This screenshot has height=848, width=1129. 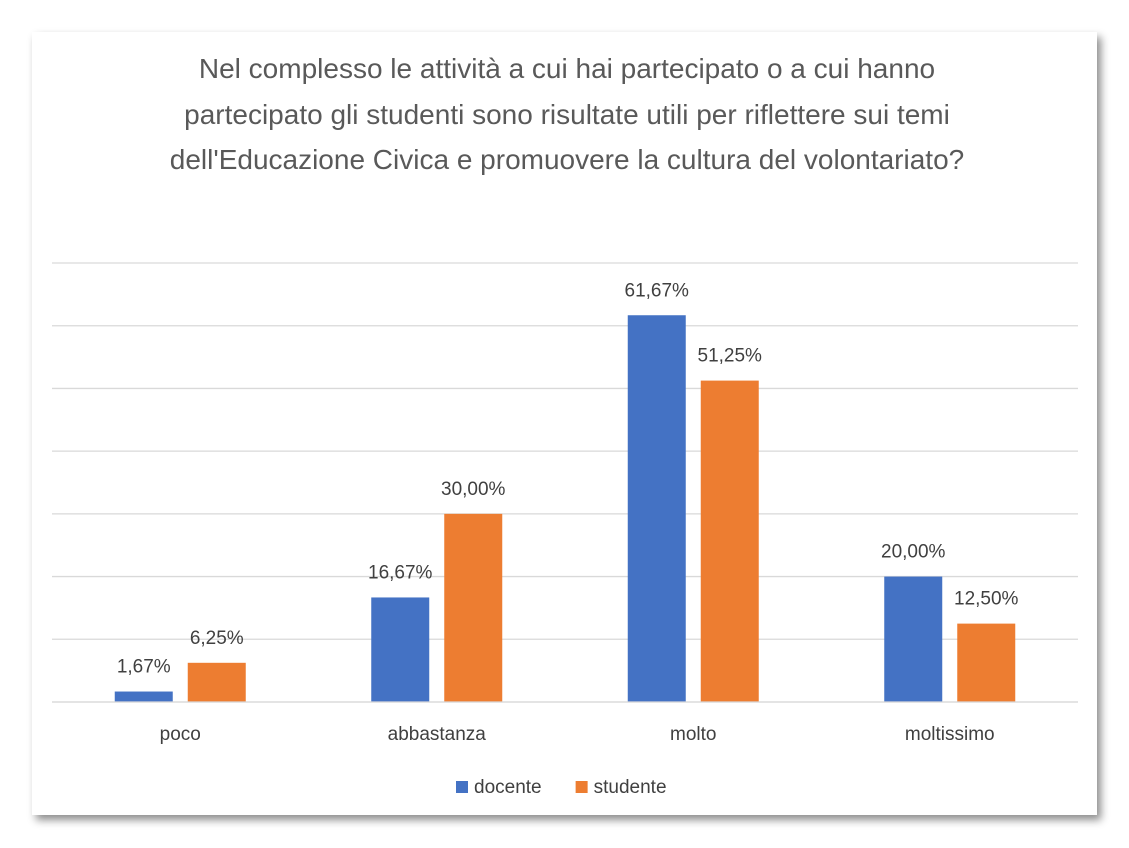 What do you see at coordinates (913, 552) in the screenshot?
I see `data-label: 20,00%` at bounding box center [913, 552].